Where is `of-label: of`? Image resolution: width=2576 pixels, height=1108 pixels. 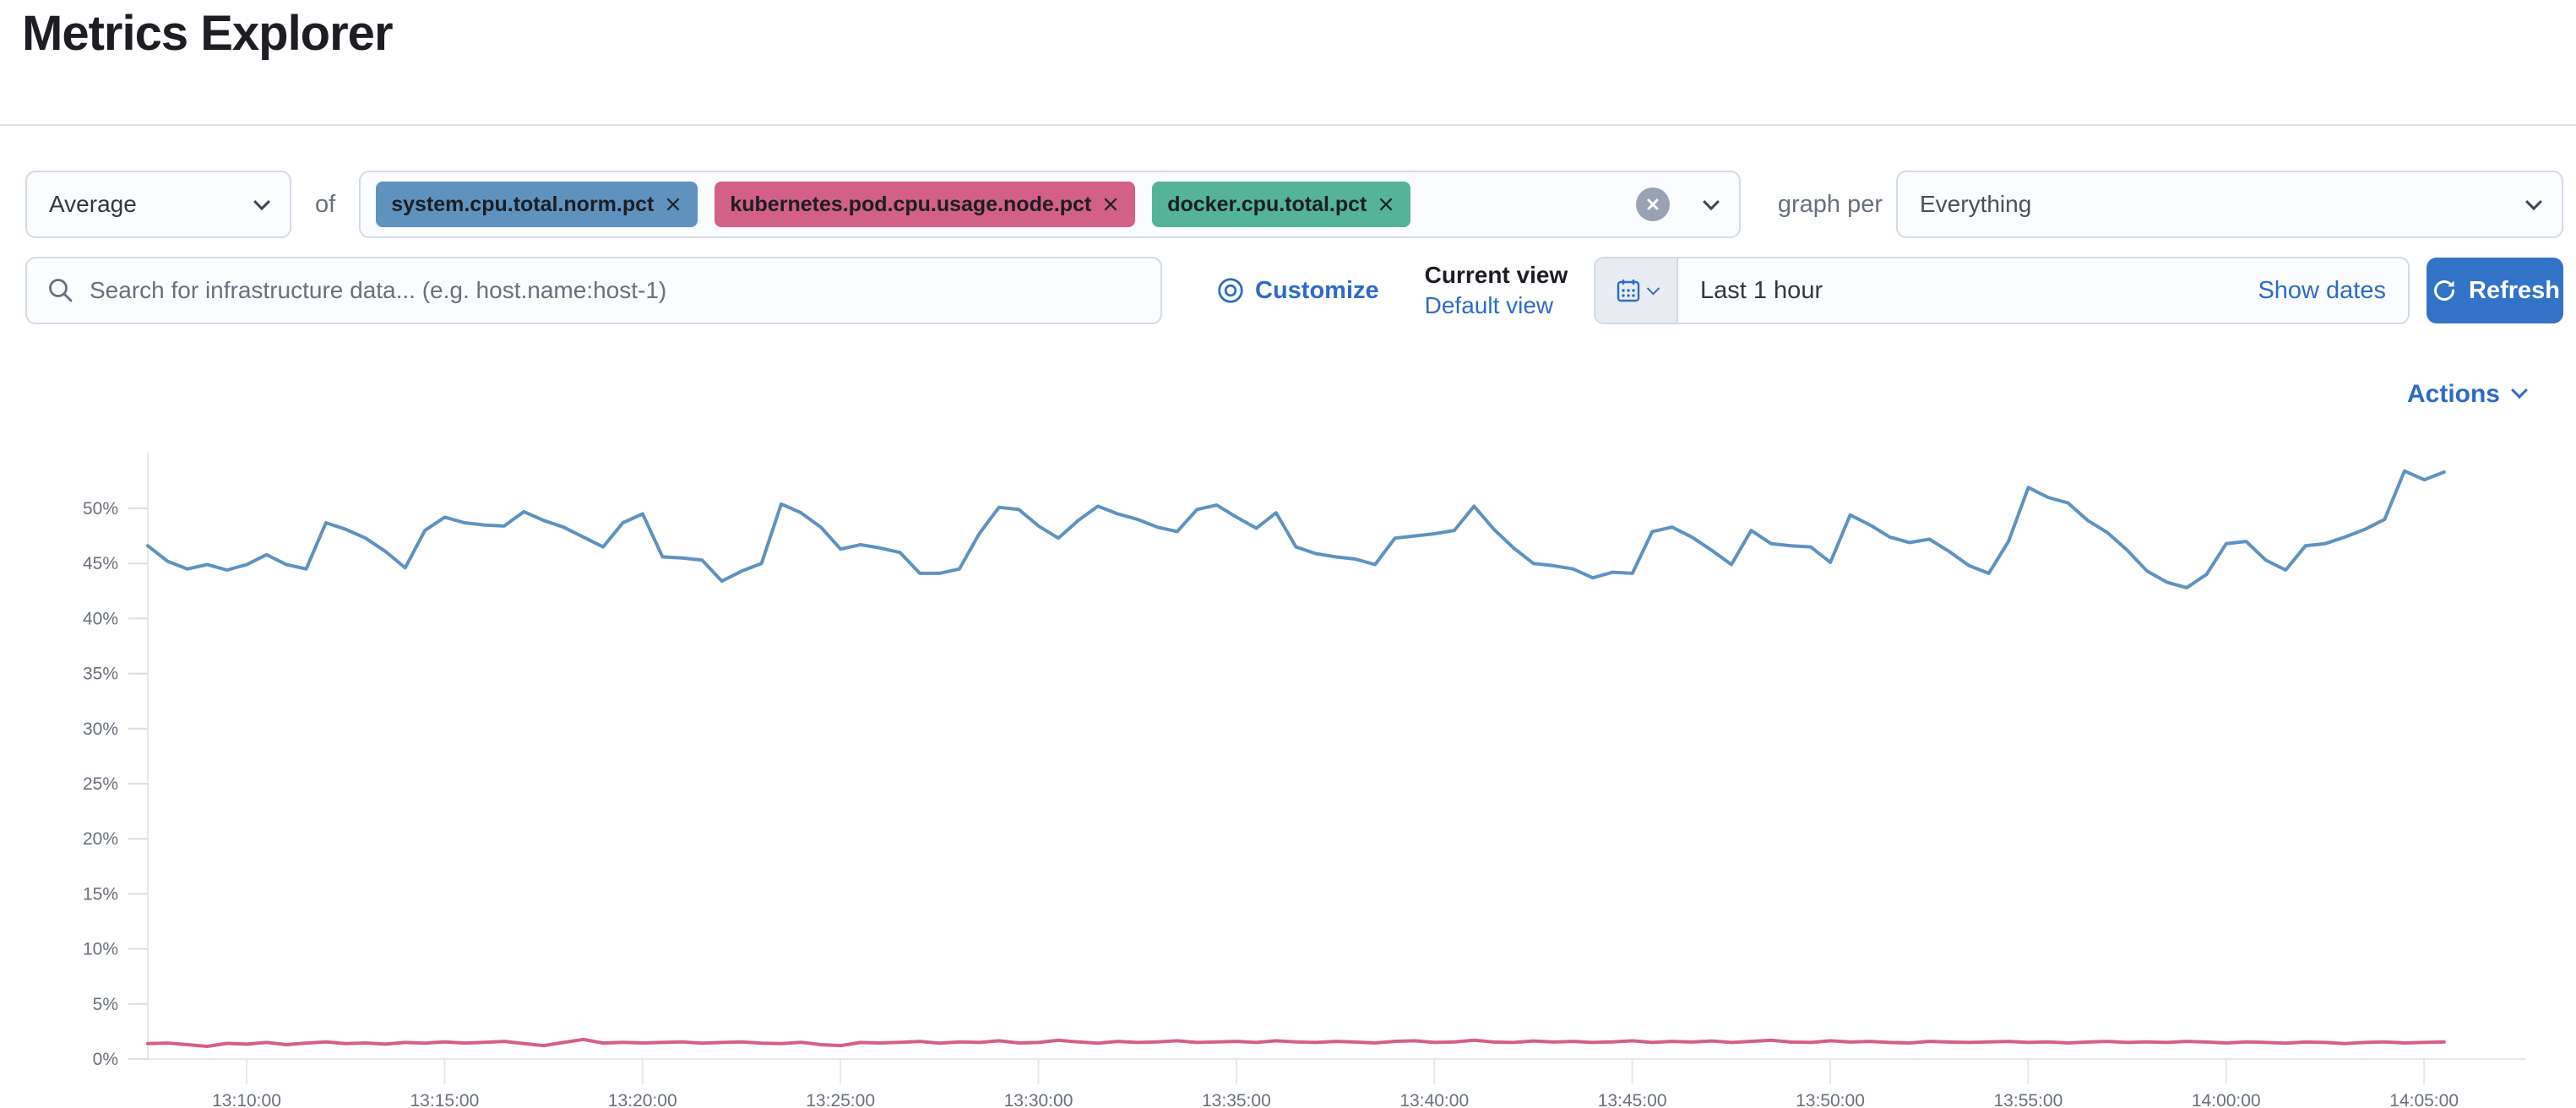 of-label: of is located at coordinates (325, 204).